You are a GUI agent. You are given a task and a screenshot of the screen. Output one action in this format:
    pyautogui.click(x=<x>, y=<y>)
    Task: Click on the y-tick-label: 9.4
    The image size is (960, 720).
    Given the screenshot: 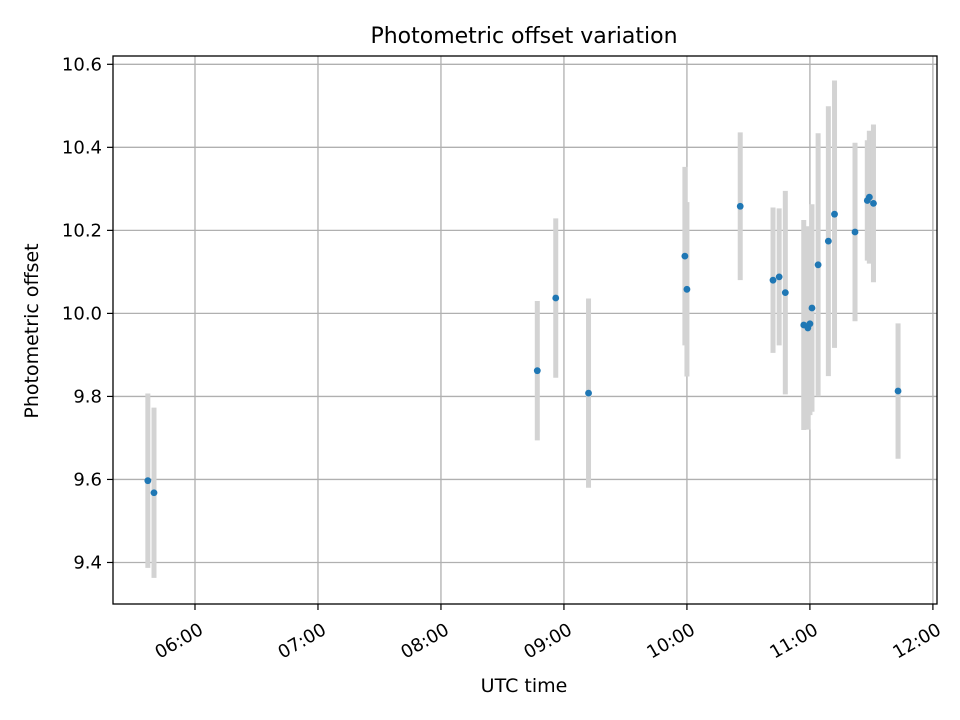 What is the action you would take?
    pyautogui.click(x=87, y=562)
    